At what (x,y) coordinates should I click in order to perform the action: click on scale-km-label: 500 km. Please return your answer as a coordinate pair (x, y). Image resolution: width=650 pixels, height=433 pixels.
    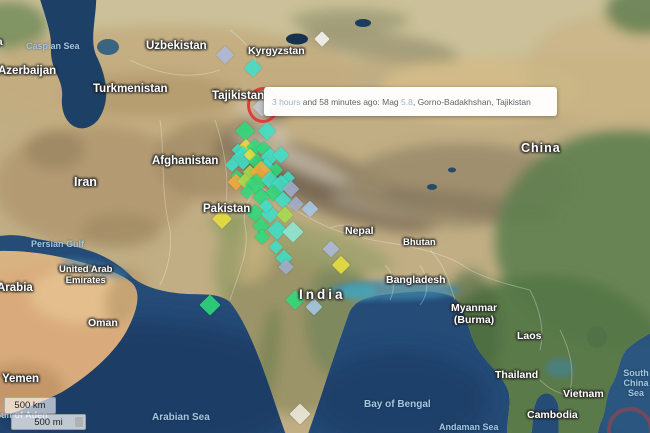
    Looking at the image, I should click on (30, 405).